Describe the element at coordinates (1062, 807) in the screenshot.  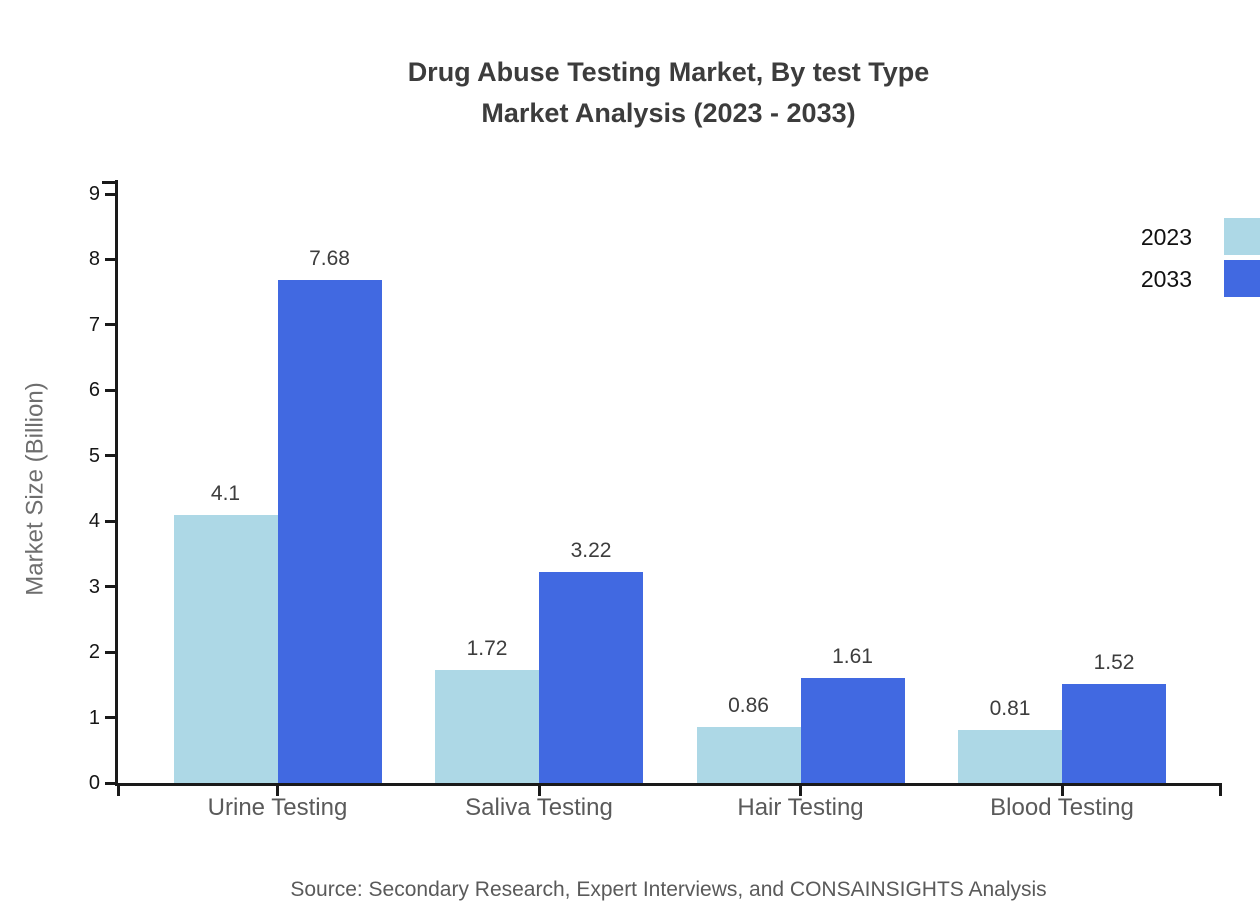
I see `x-category-label: Blood Testing` at that location.